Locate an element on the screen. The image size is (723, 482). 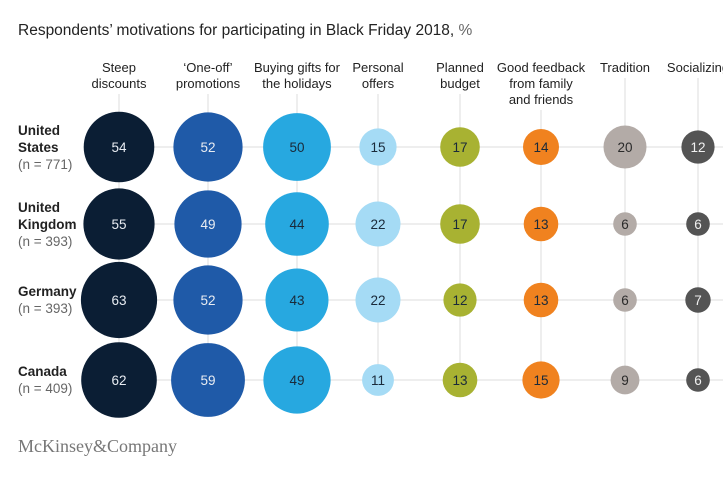
sample-size: (n = 771) is located at coordinates (45, 164).